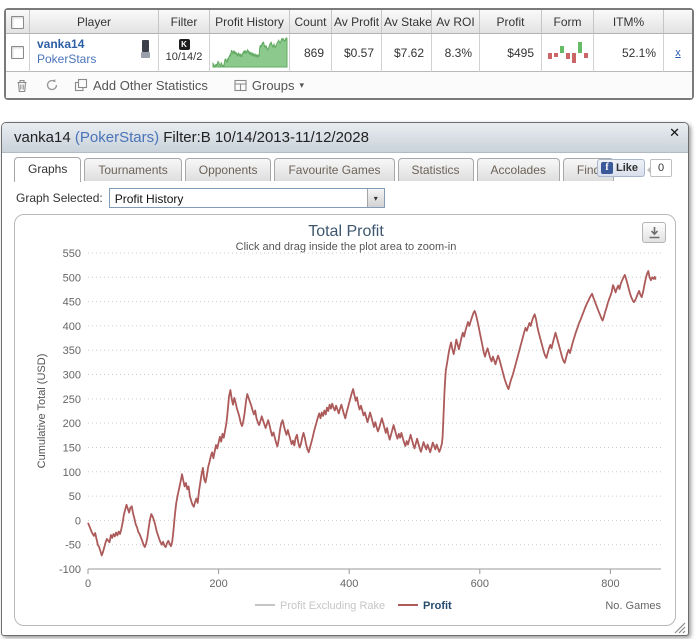 This screenshot has height=639, width=700. What do you see at coordinates (117, 137) in the screenshot?
I see `panel-title-site: (PokerStars)` at bounding box center [117, 137].